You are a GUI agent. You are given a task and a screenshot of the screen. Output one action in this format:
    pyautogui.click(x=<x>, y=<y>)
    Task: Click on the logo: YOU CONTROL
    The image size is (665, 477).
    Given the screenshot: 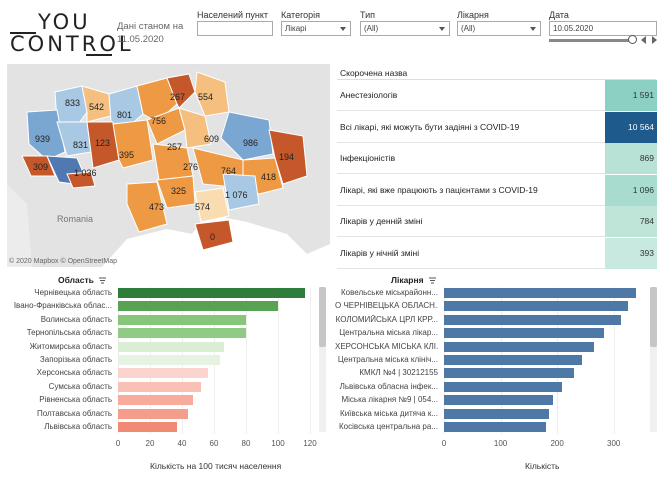 What is the action you would take?
    pyautogui.click(x=69, y=33)
    